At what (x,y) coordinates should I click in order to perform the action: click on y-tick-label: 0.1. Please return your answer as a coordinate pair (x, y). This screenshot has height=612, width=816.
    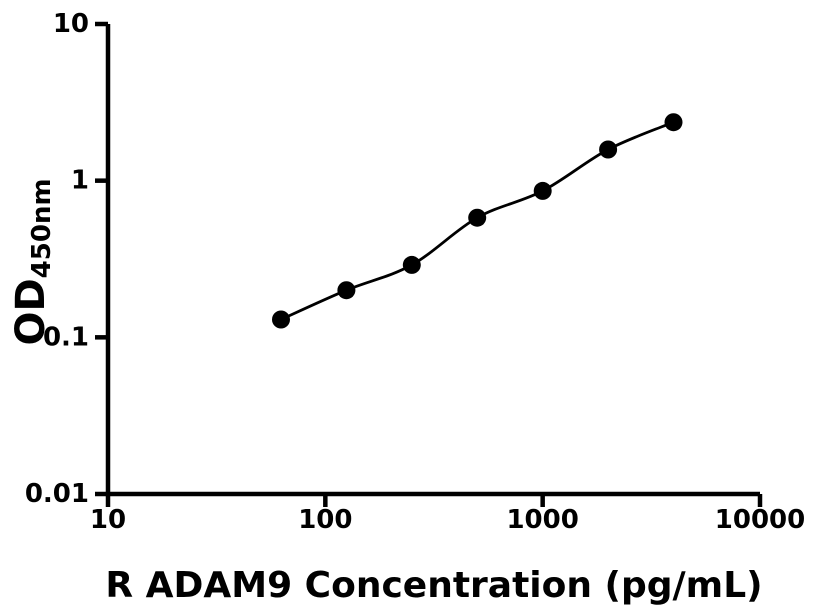
    Looking at the image, I should click on (66, 337).